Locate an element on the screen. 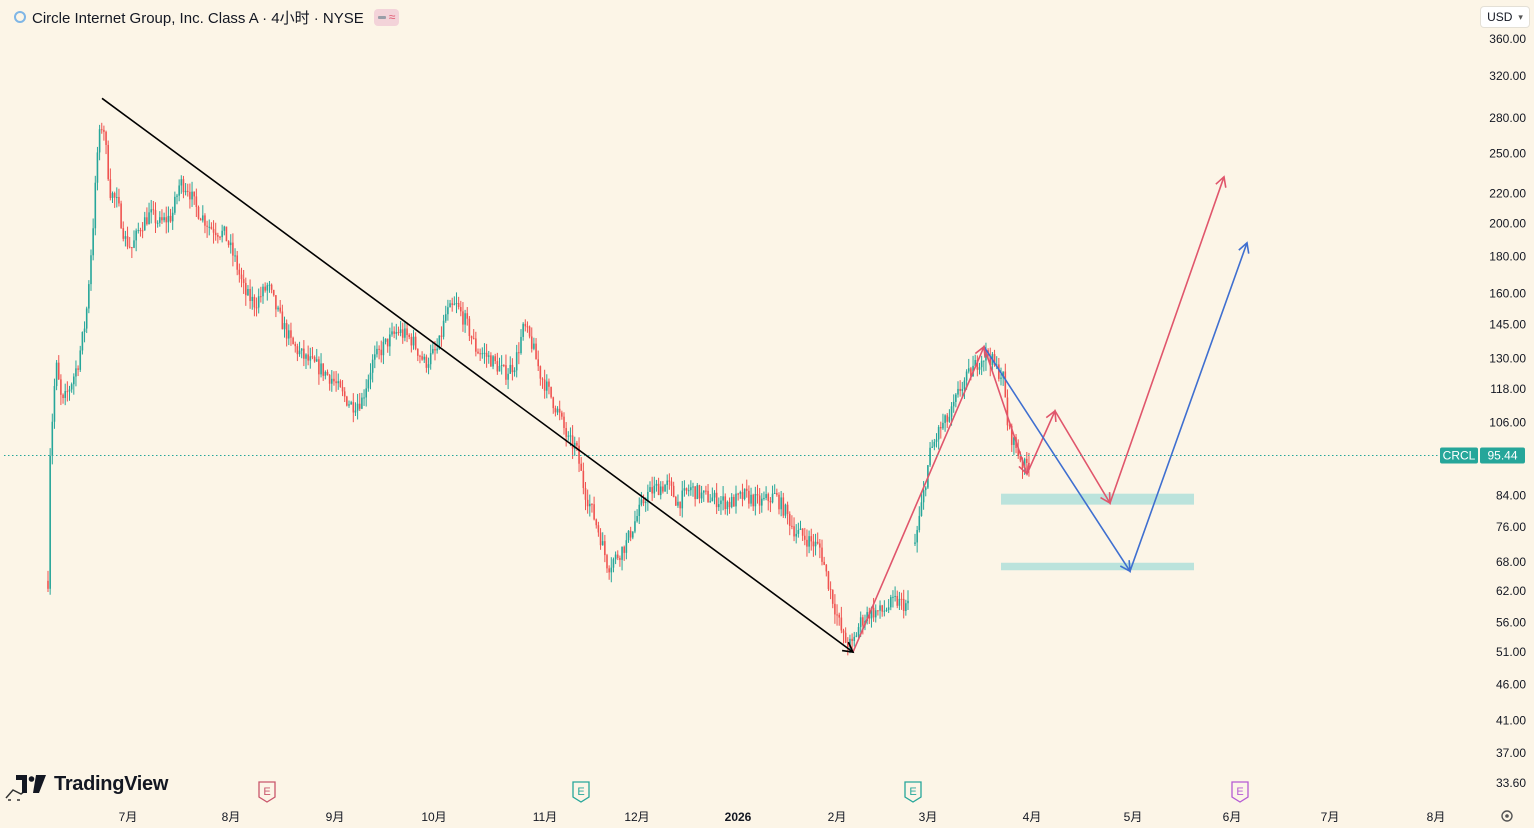 This screenshot has height=828, width=1534. earnings-marker: E is located at coordinates (1240, 792).